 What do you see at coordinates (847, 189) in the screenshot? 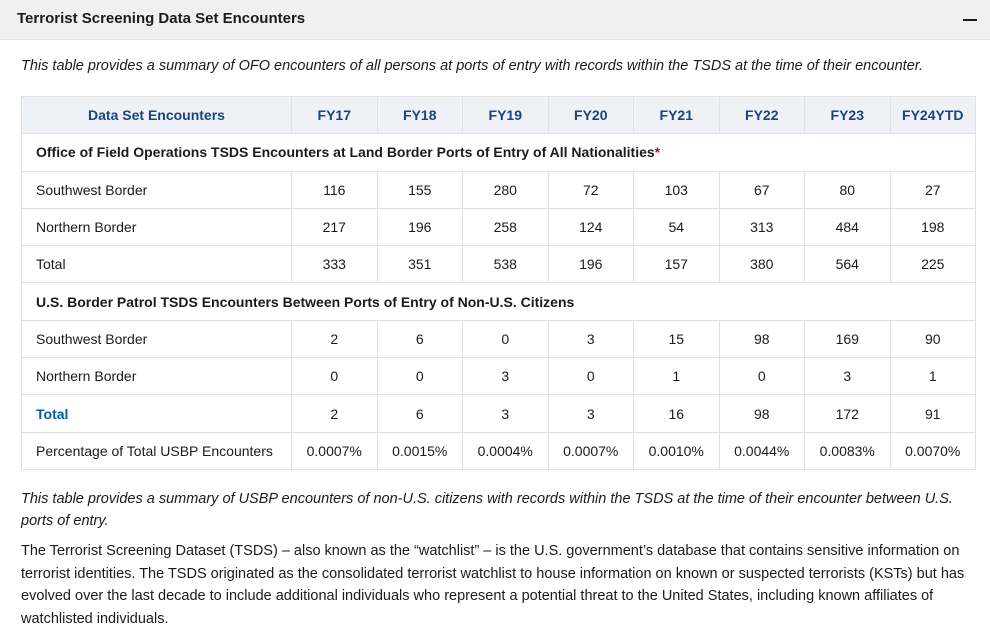
I see `cell-value: 80` at bounding box center [847, 189].